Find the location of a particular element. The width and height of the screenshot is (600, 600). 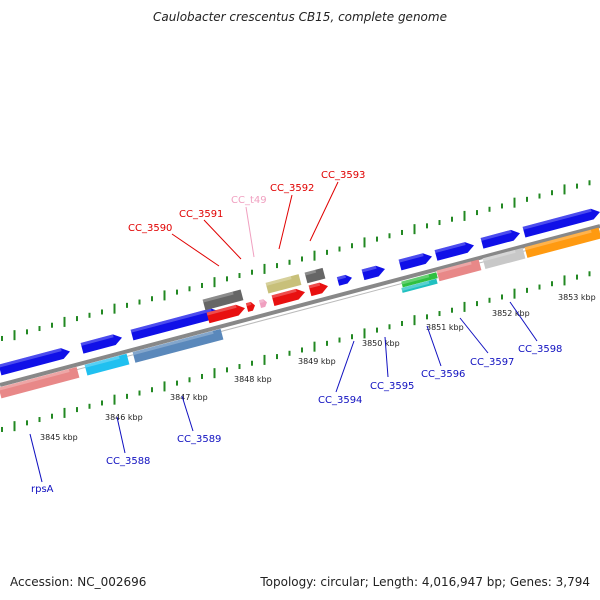

gene-label: rpsA is located at coordinates (42, 489).